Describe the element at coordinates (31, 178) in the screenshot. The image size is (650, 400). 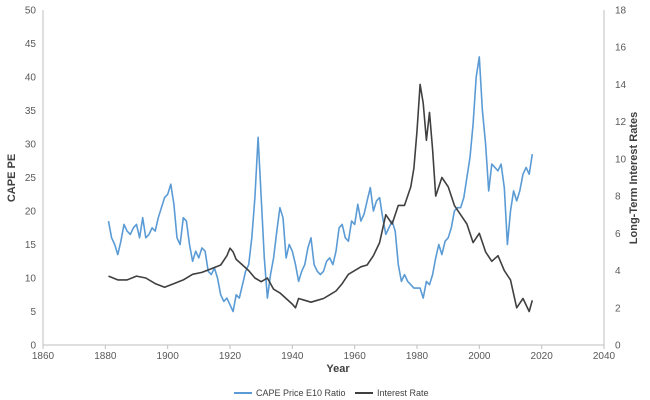
I see `y-tick-label: 25` at that location.